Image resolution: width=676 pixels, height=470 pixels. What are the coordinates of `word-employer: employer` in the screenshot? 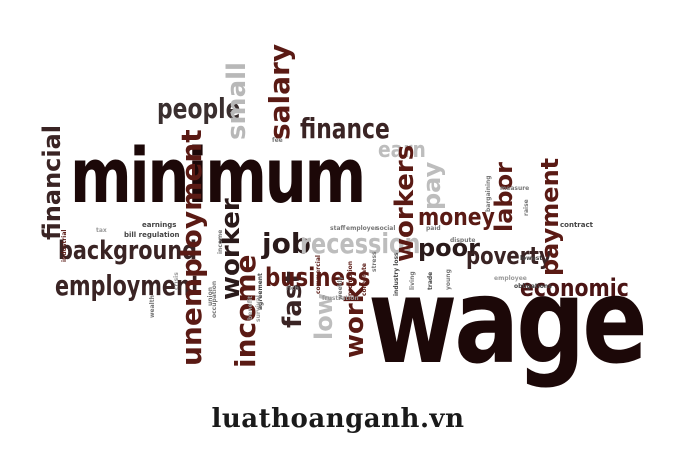 It's located at (362, 228).